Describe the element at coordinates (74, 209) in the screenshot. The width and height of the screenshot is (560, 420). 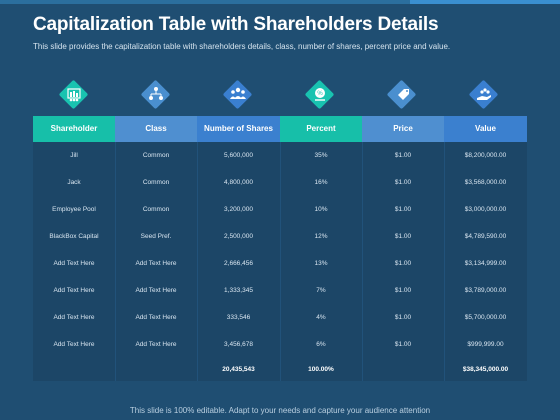
I see `cell-shareholder: Employee Pool` at that location.